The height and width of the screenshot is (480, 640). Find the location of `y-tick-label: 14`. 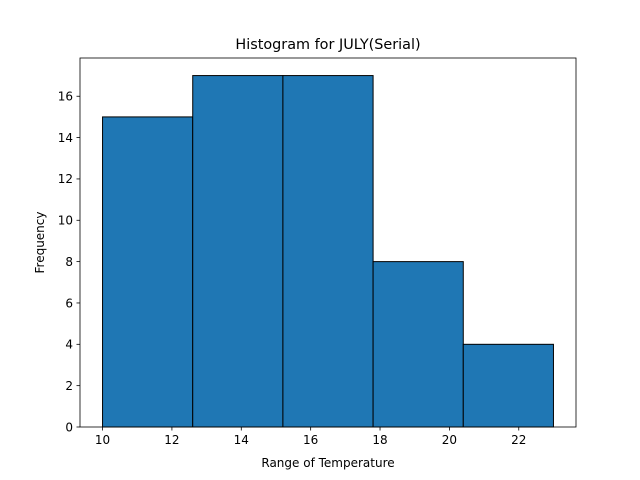

y-tick-label: 14 is located at coordinates (65, 138).